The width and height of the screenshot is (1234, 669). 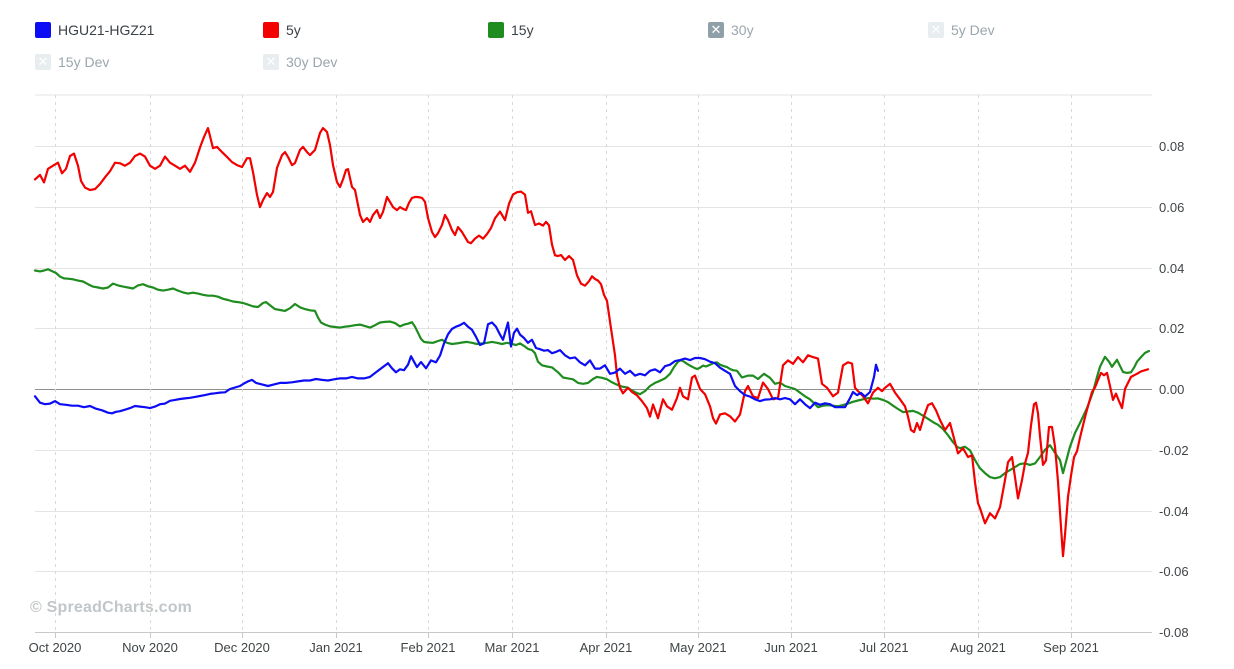 What do you see at coordinates (312, 61) in the screenshot?
I see `legend-item-label: 30y Dev` at bounding box center [312, 61].